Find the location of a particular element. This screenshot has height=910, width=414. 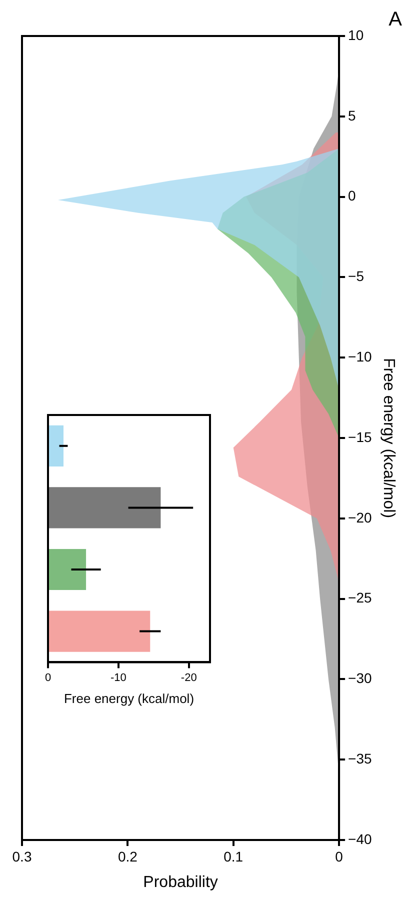

y-tick-label: −15 is located at coordinates (360, 436).